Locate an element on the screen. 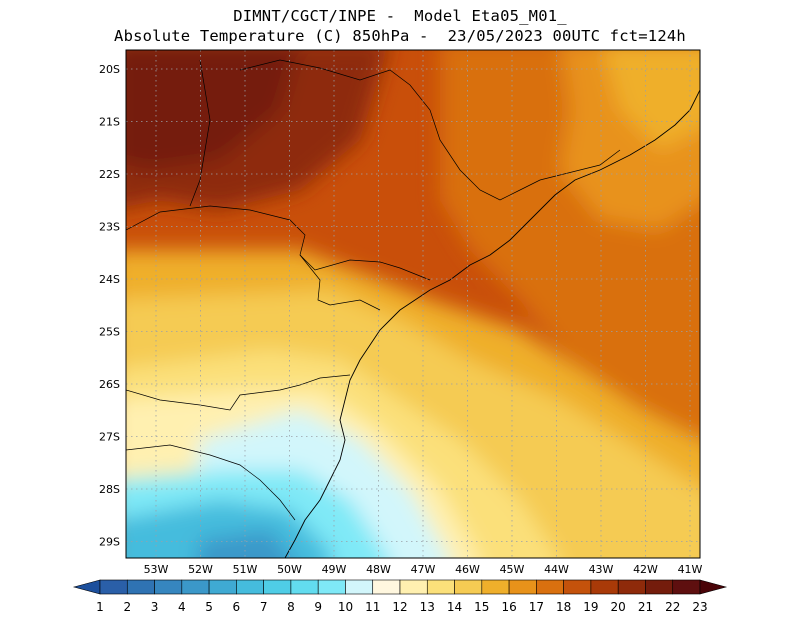  lon-label: 50W is located at coordinates (289, 569).